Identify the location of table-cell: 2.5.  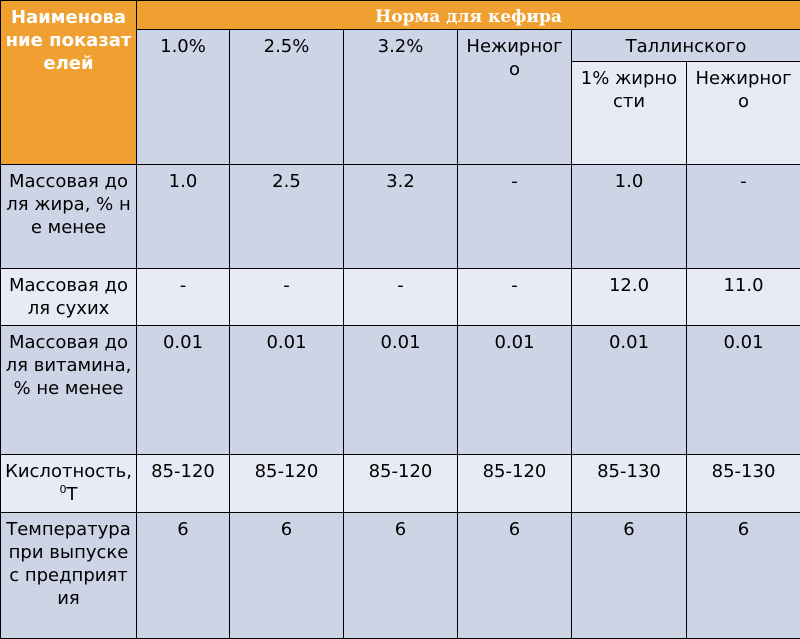
(287, 217).